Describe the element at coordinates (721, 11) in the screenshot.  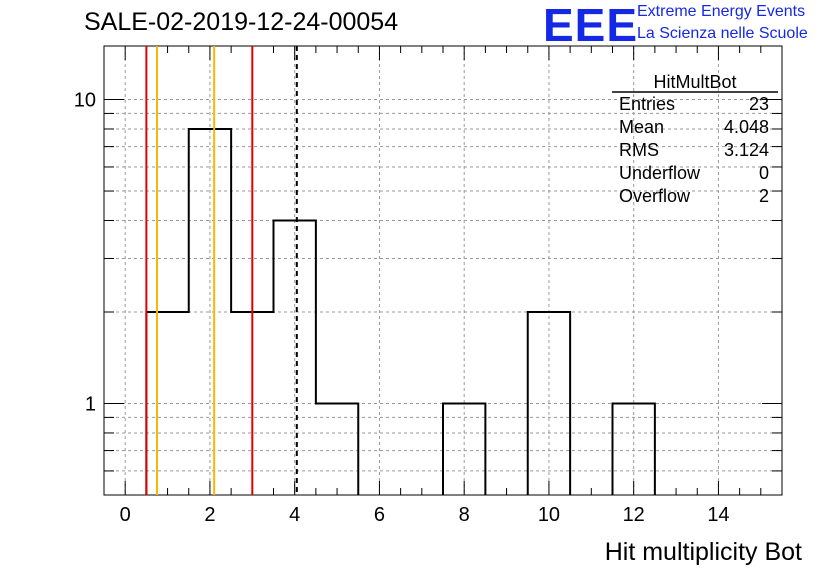
I see `logo-subtitle-1: Extreme Energy Events` at that location.